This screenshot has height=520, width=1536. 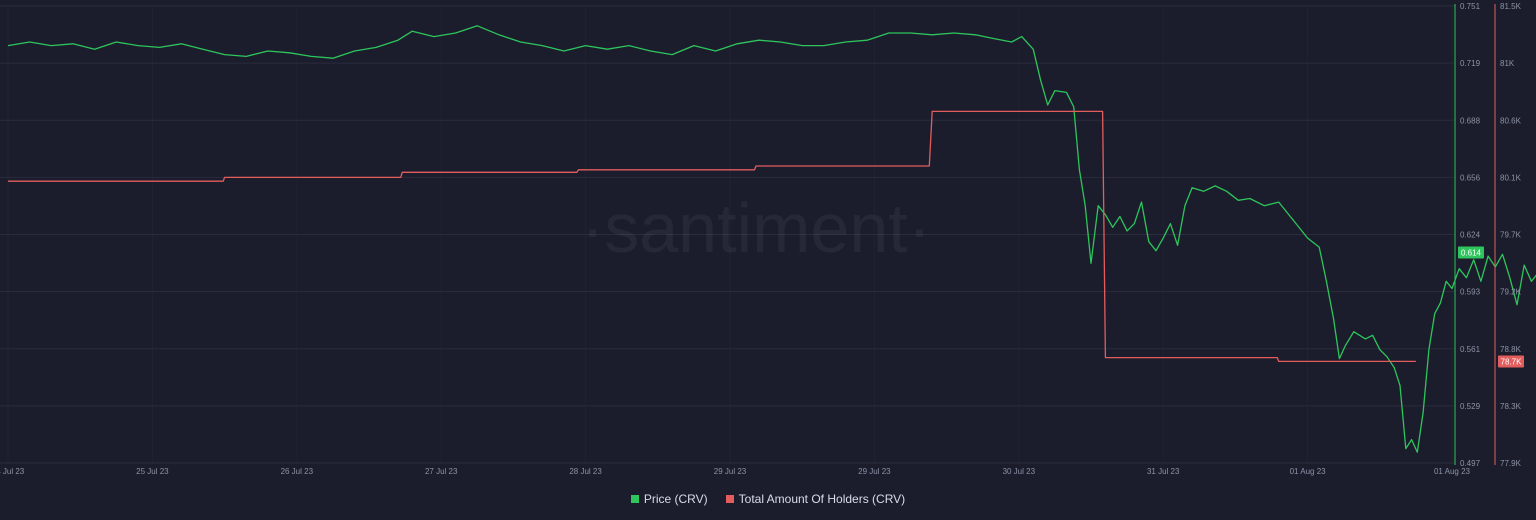 I want to click on x-tick-label: 31 Jul 23, so click(x=1163, y=471).